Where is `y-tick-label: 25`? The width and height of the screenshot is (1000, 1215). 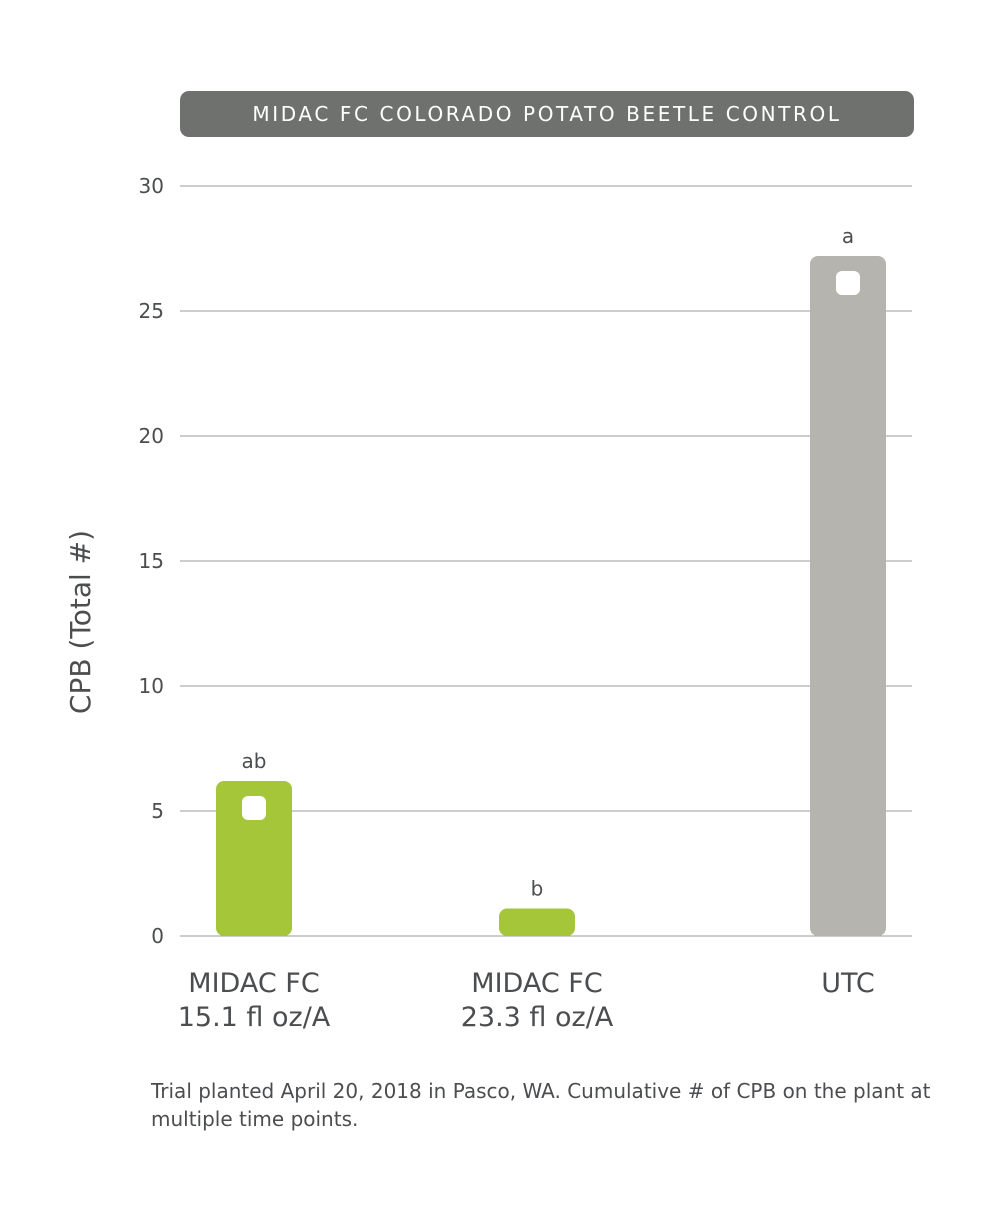 y-tick-label: 25 is located at coordinates (151, 311).